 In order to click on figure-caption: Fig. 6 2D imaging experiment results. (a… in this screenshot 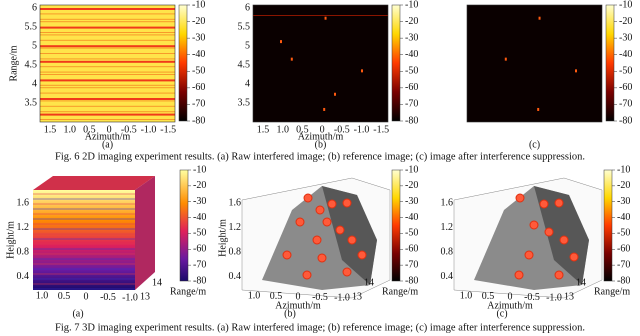, I will do `click(320, 156)`.